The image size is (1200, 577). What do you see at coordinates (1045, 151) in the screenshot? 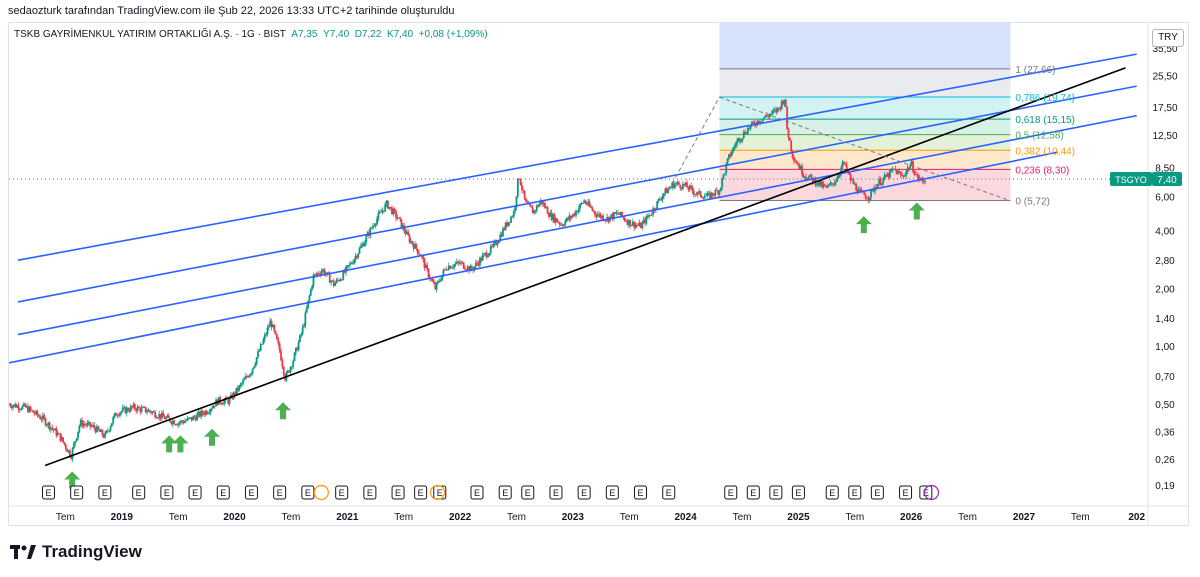
I see `fib-level-label: 0,382 (10,44)` at bounding box center [1045, 151].